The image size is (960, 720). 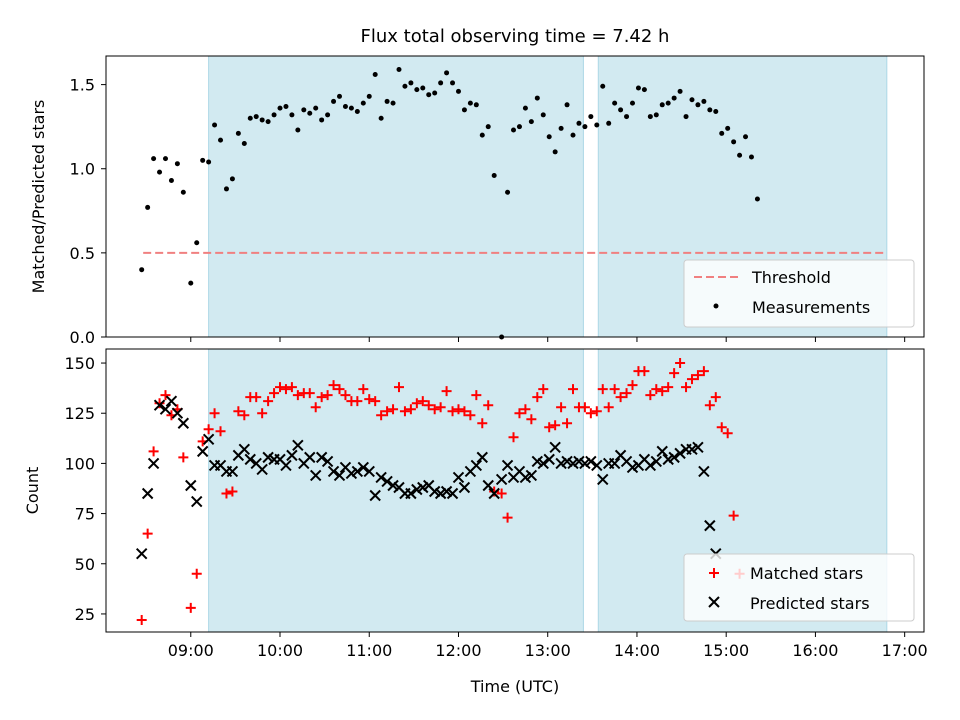 I want to click on count-x-axis-label: Time (UTC), so click(x=514, y=686).